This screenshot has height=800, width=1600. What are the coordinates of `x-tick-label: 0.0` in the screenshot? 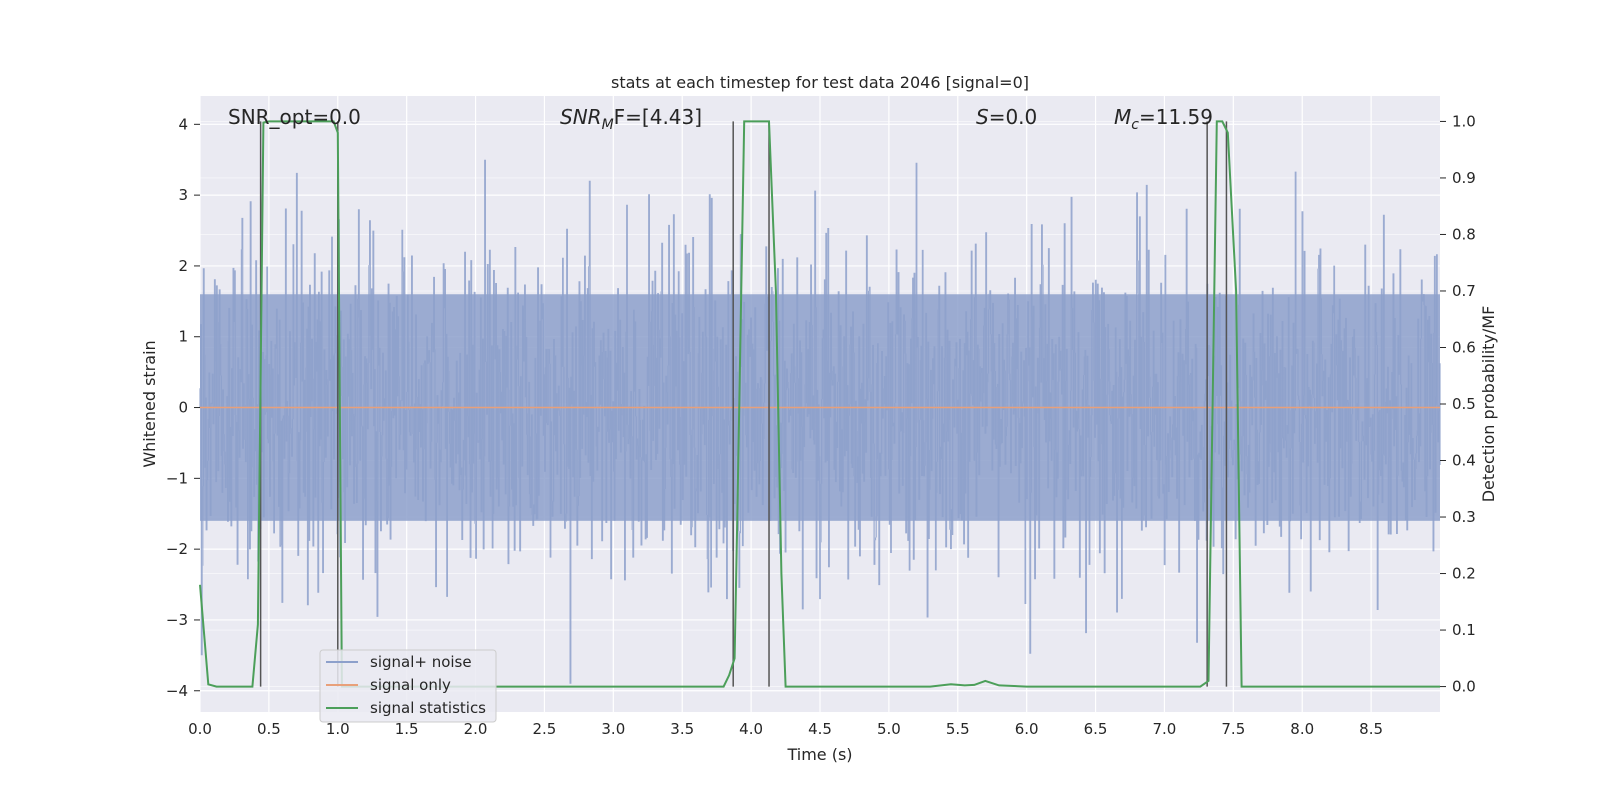 It's located at (200, 729).